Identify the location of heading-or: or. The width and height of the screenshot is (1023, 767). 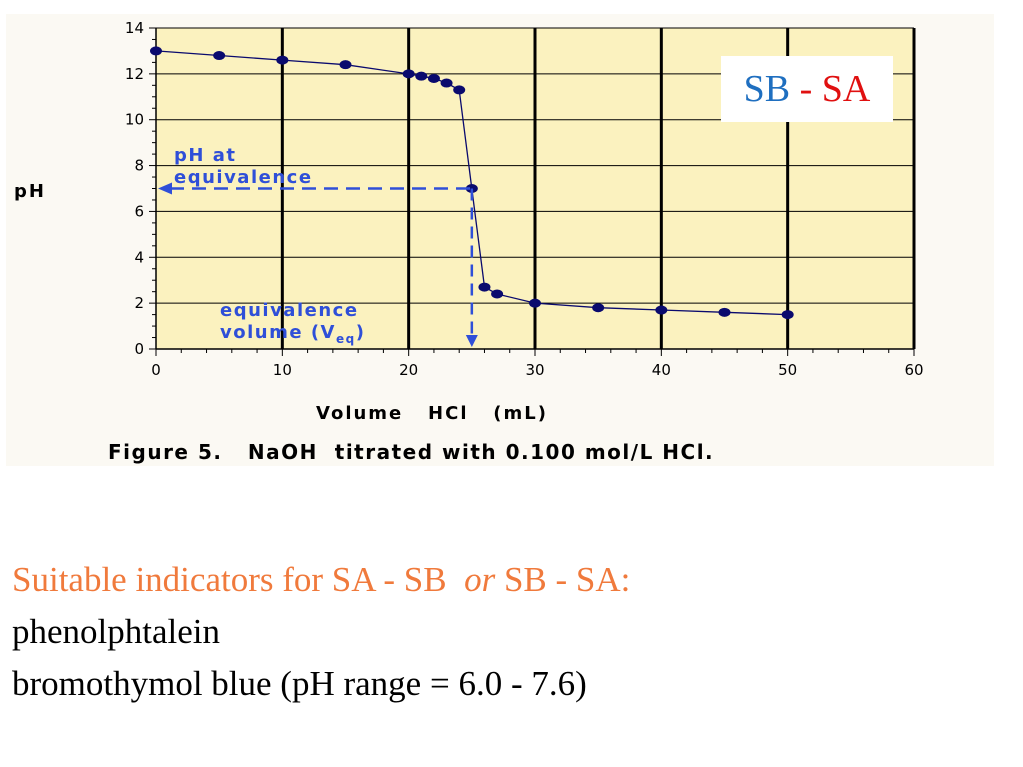
(480, 579).